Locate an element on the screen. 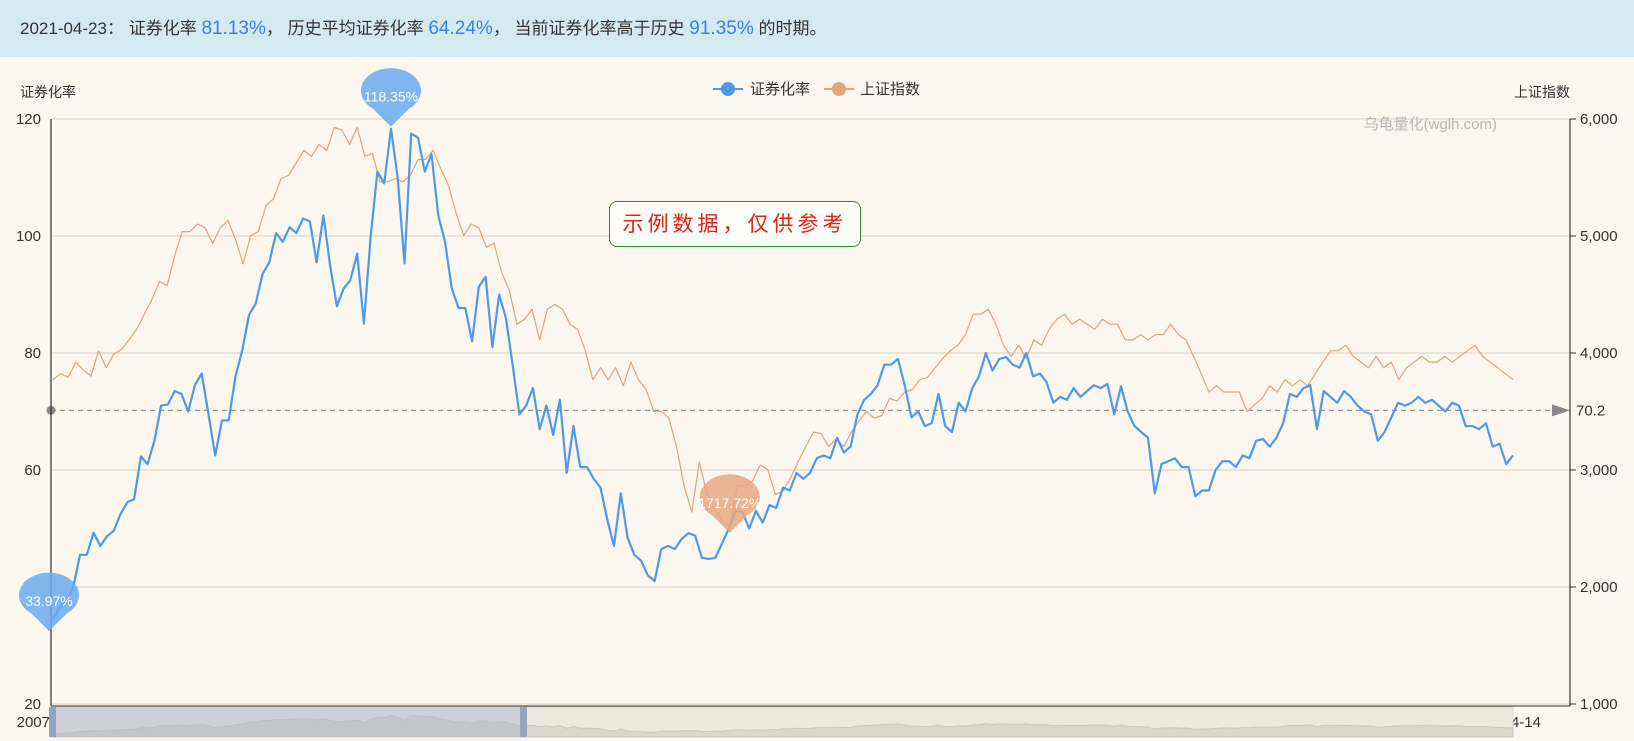  min-marker-label: 33.97% is located at coordinates (48, 601).